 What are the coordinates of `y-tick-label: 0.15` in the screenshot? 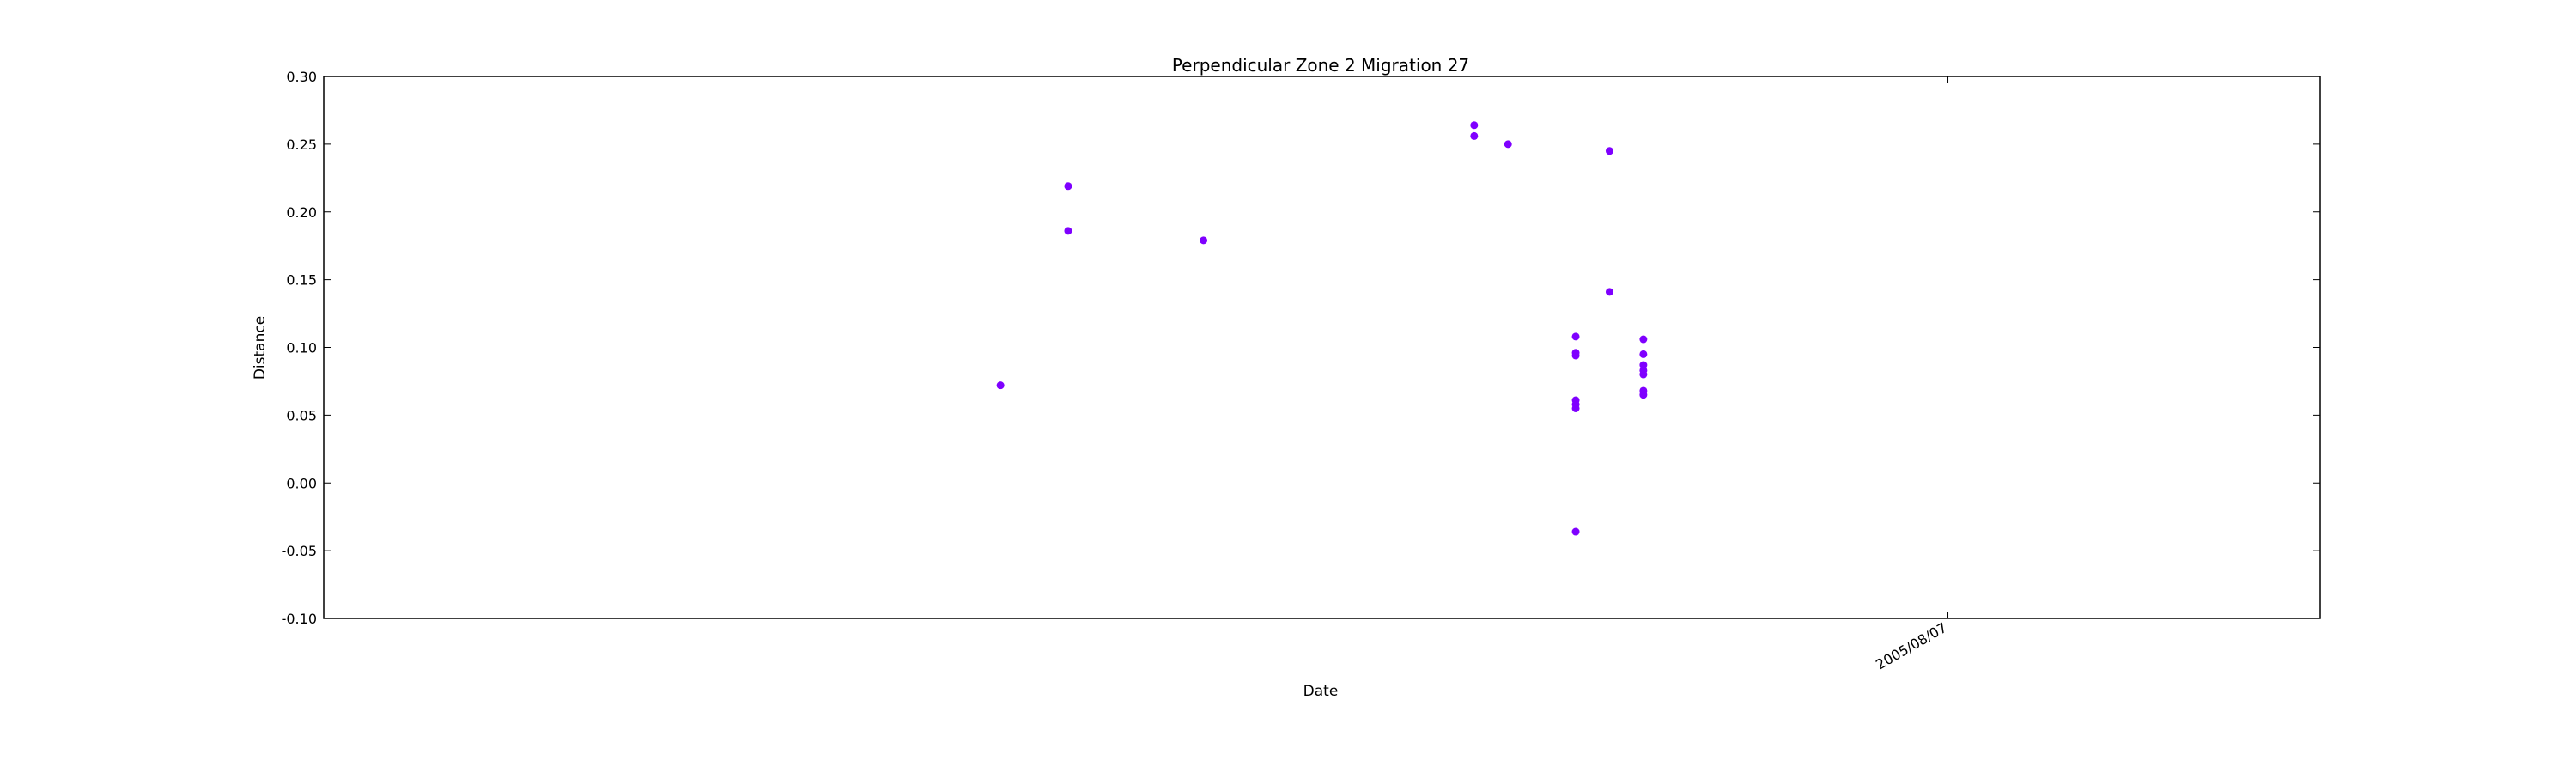 It's located at (301, 280).